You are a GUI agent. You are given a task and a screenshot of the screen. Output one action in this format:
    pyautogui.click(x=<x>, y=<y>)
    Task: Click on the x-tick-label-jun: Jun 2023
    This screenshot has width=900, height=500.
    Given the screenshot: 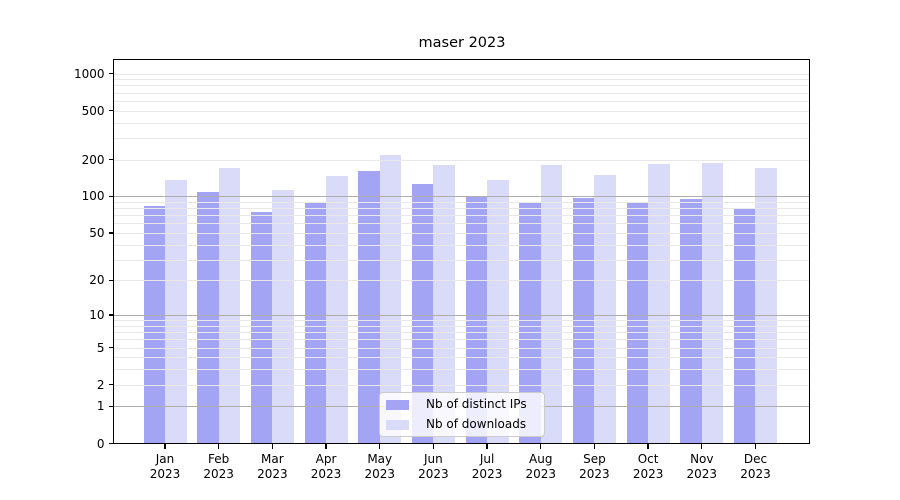 What is the action you would take?
    pyautogui.click(x=433, y=466)
    